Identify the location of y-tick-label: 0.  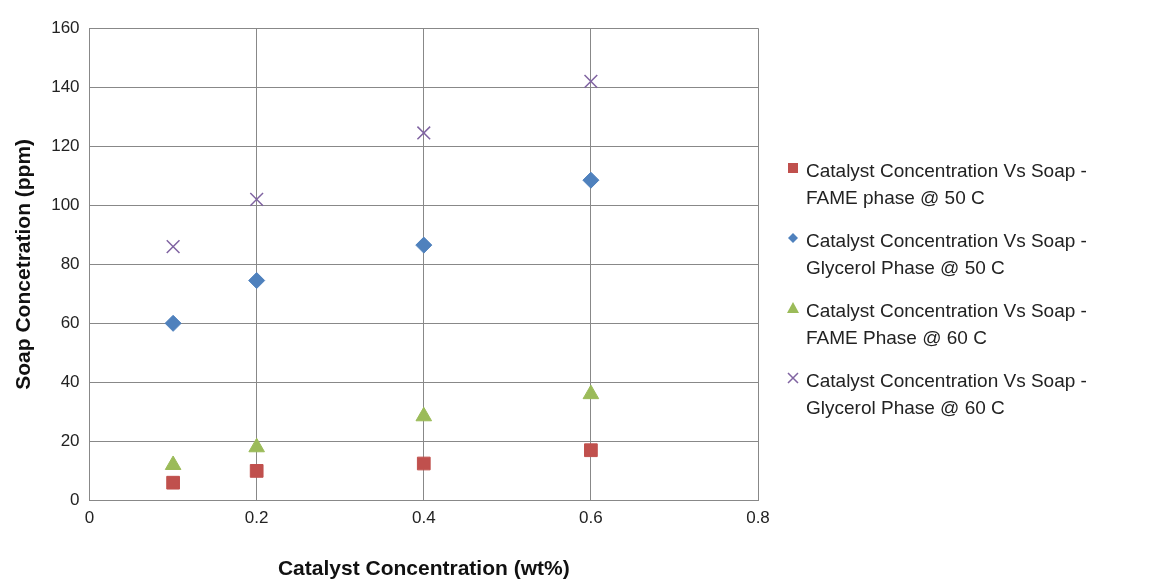
(75, 500).